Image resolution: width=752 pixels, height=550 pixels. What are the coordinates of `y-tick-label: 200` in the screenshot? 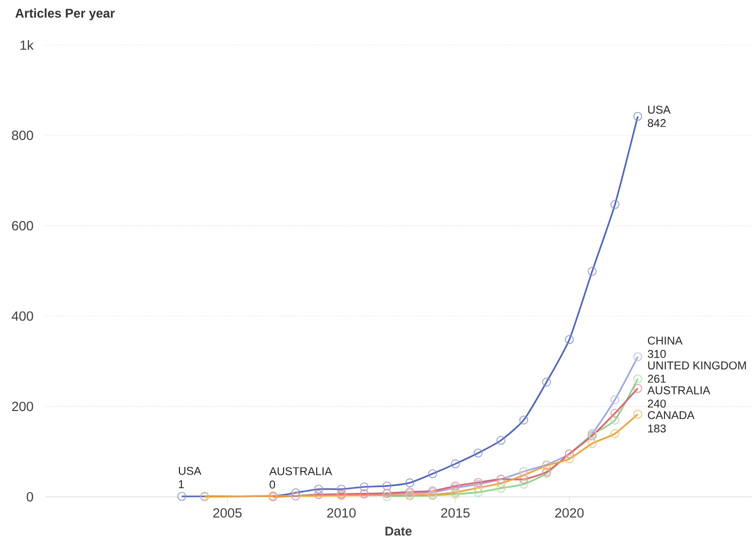 It's located at (23, 407).